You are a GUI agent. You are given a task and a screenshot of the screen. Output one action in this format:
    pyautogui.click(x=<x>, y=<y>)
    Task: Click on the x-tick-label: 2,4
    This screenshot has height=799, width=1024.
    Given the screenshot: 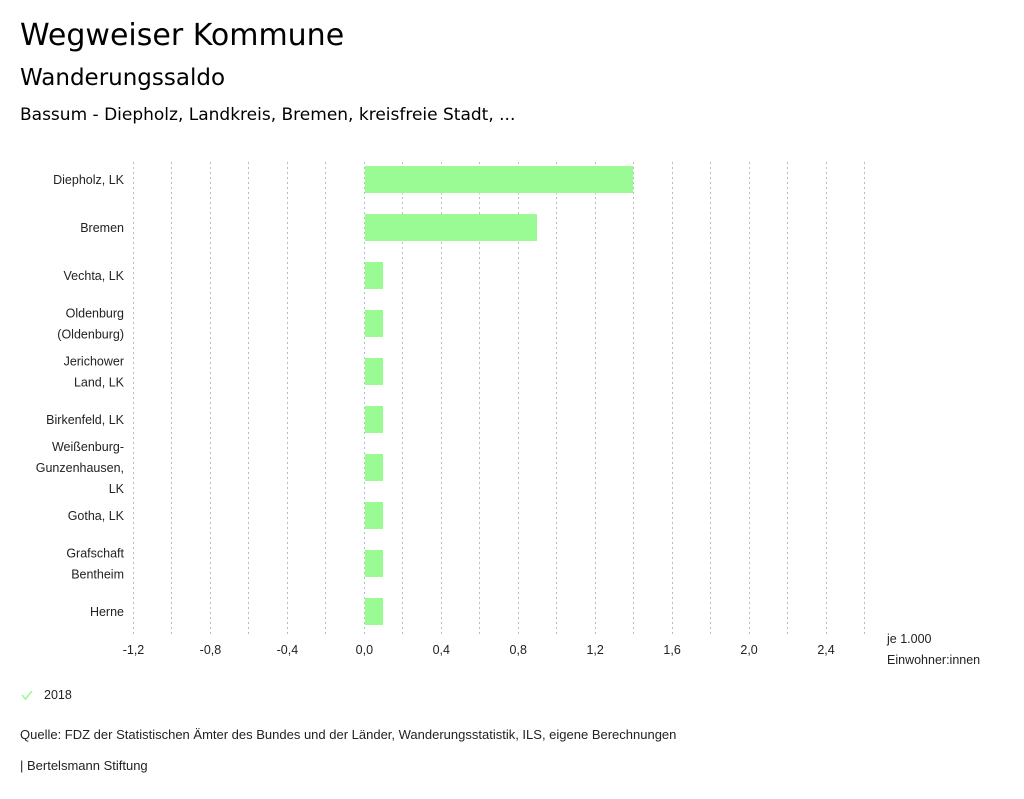 What is the action you would take?
    pyautogui.click(x=825, y=650)
    